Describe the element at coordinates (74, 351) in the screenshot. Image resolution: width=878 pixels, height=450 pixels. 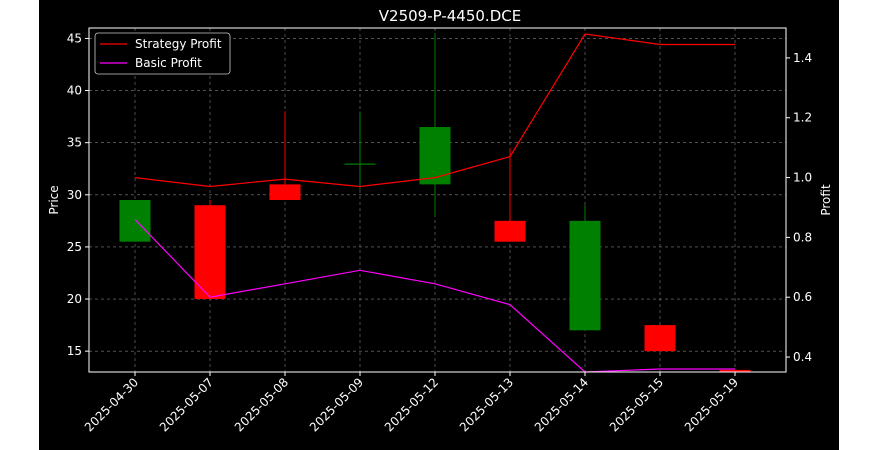
I see `y-tick-label: 15` at that location.